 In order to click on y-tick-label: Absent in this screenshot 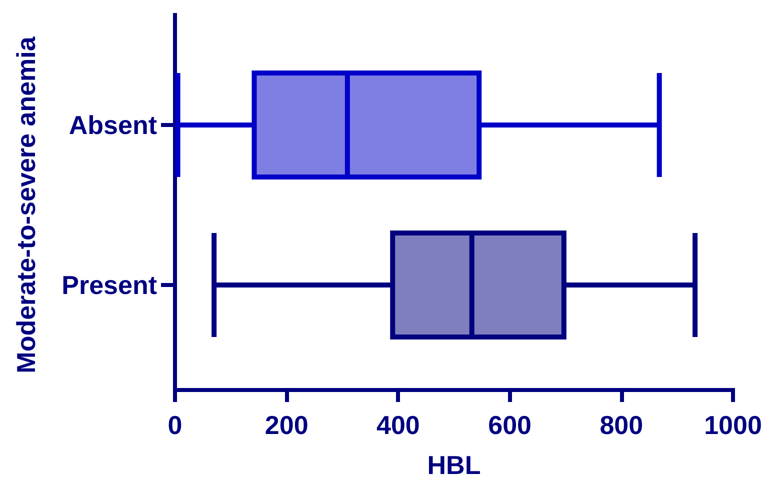, I will do `click(113, 125)`.